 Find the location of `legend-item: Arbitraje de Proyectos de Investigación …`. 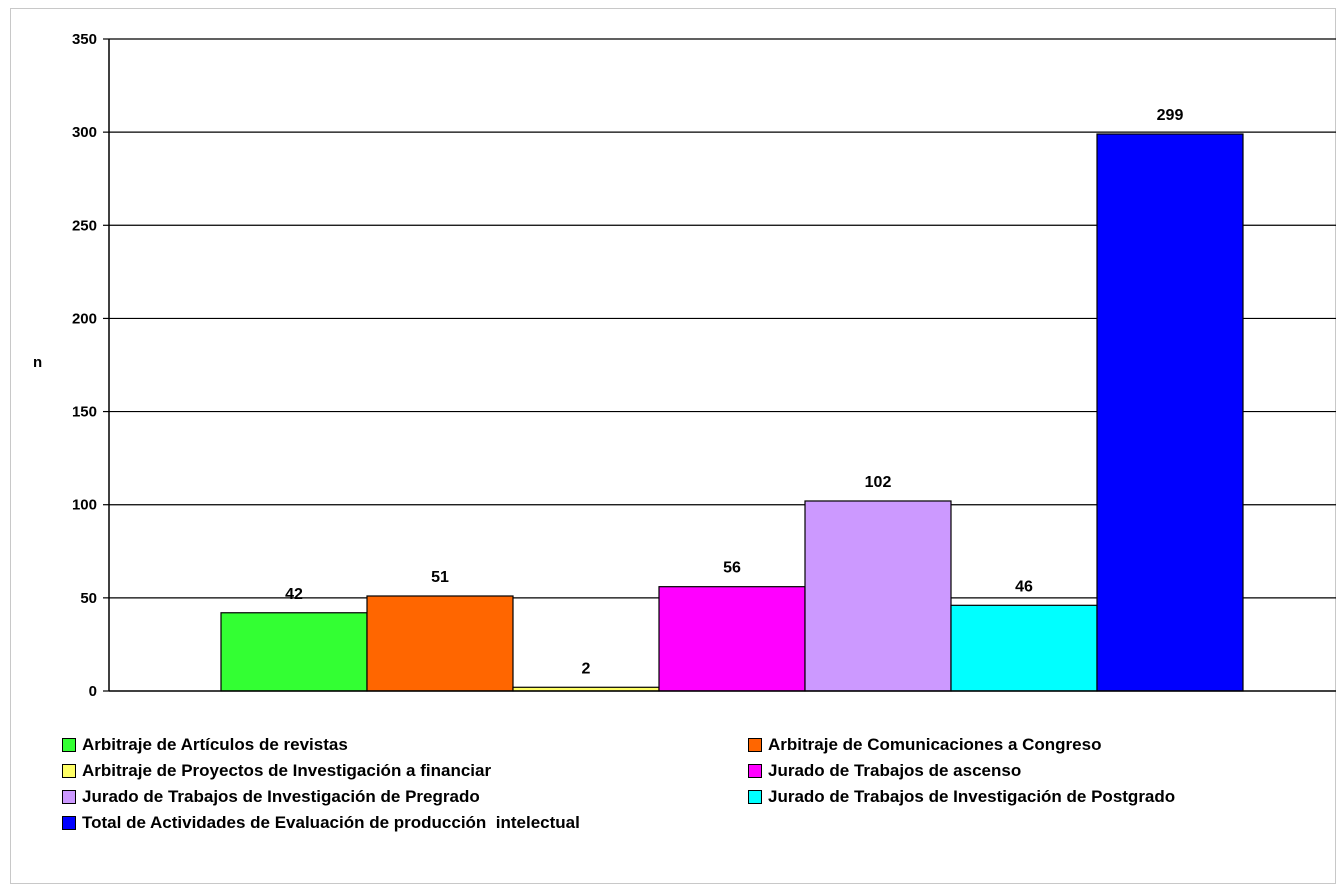

legend-item: Arbitraje de Proyectos de Investigación … is located at coordinates (276, 771).